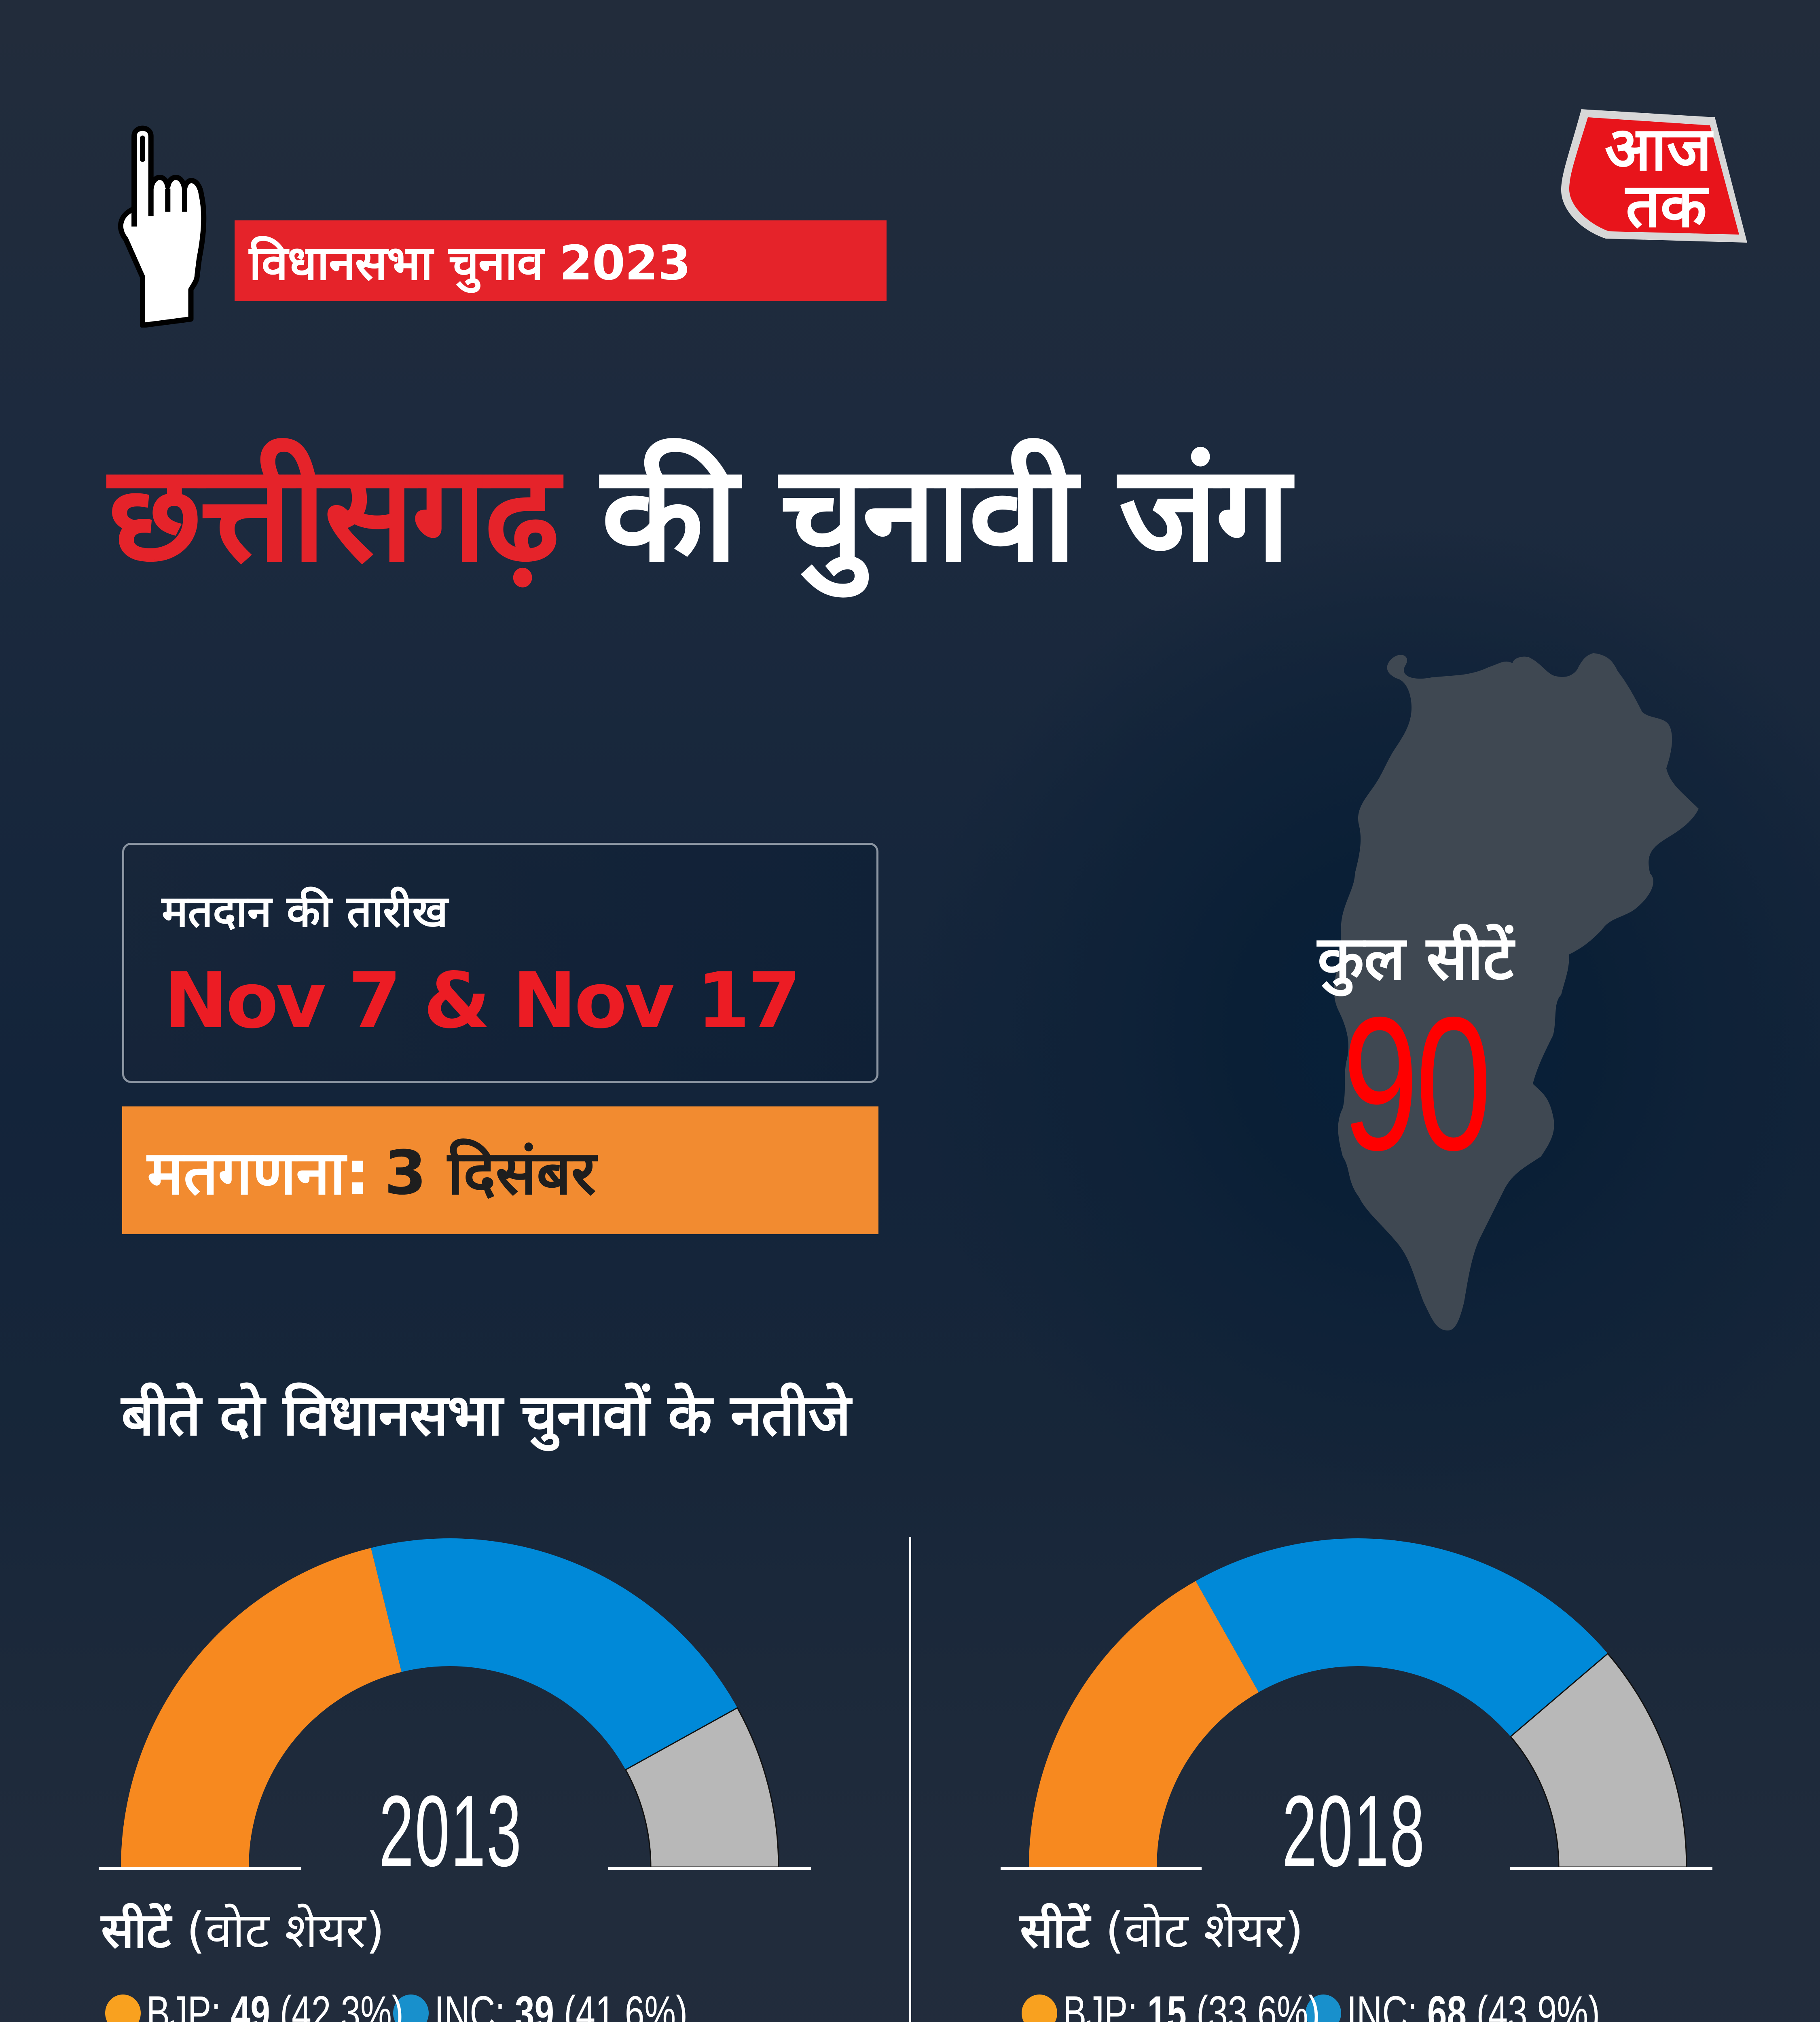  I want to click on baseline-left-2018, so click(1101, 1868).